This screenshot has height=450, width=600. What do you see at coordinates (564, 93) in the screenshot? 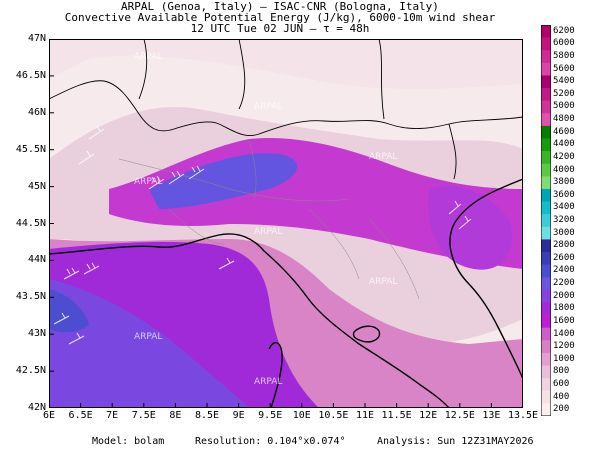
I see `legend-label: 5200` at bounding box center [564, 93].